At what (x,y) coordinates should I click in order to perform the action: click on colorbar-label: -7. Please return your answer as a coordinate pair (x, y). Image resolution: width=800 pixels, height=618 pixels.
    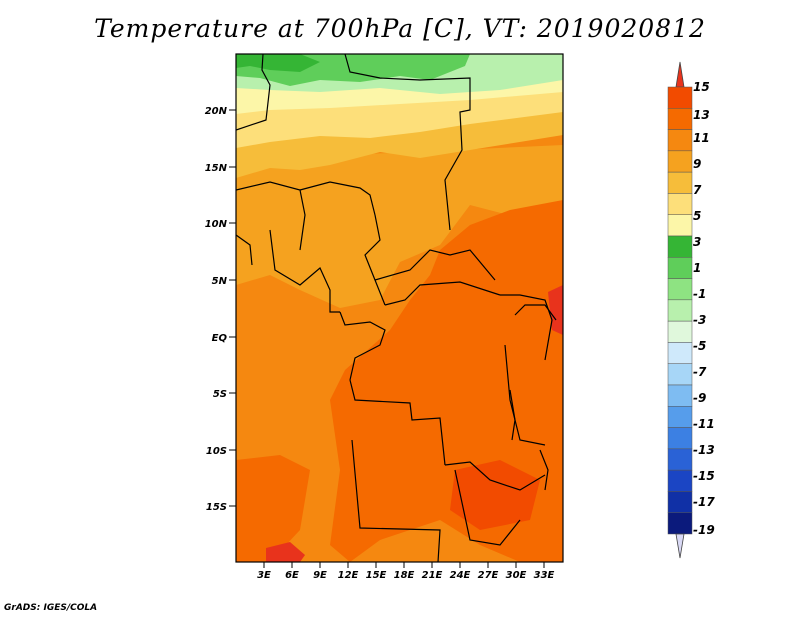
    Looking at the image, I should click on (700, 372).